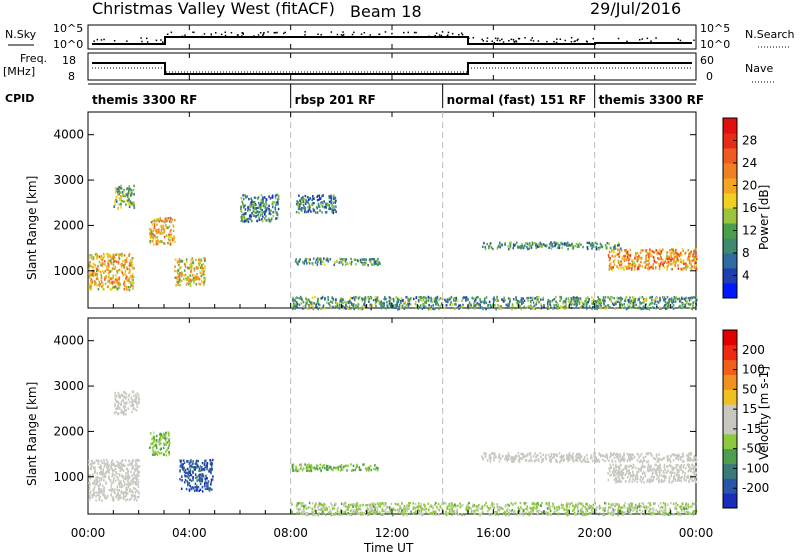 This screenshot has height=554, width=800. What do you see at coordinates (68, 44) in the screenshot?
I see `nsky-tick-bottom: 10^0` at bounding box center [68, 44].